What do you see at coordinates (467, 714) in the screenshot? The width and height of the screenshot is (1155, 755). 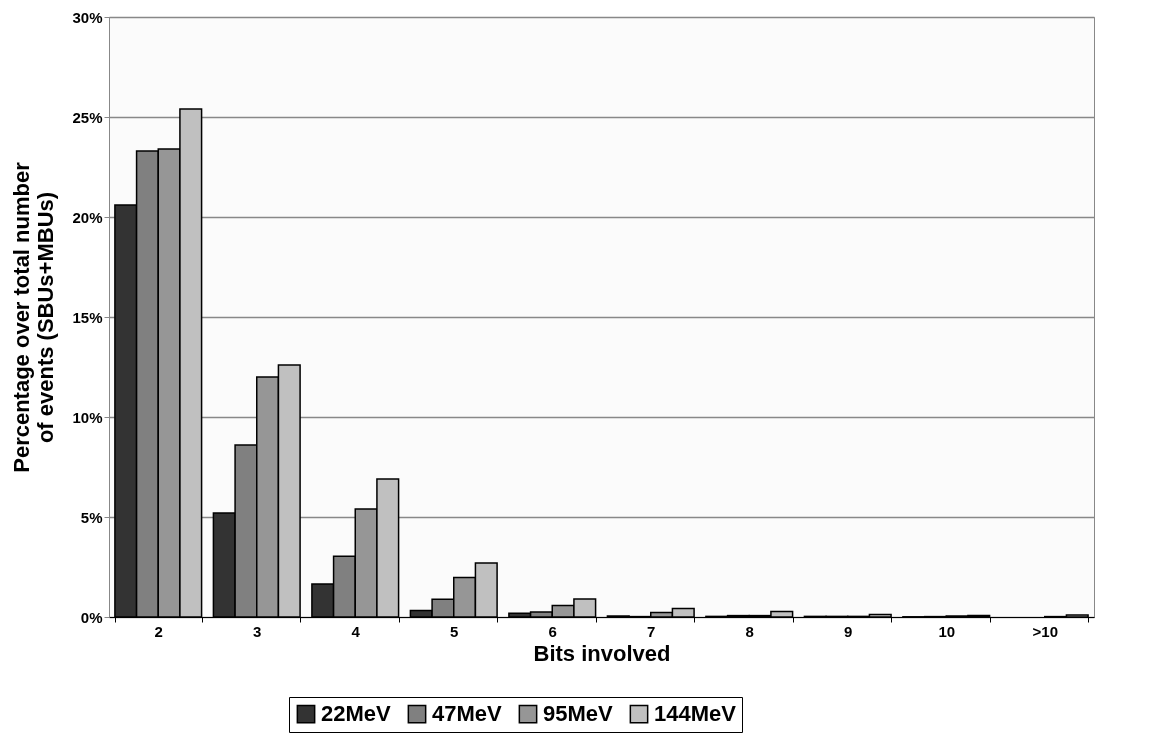 I see `legend-label: 47MeV` at bounding box center [467, 714].